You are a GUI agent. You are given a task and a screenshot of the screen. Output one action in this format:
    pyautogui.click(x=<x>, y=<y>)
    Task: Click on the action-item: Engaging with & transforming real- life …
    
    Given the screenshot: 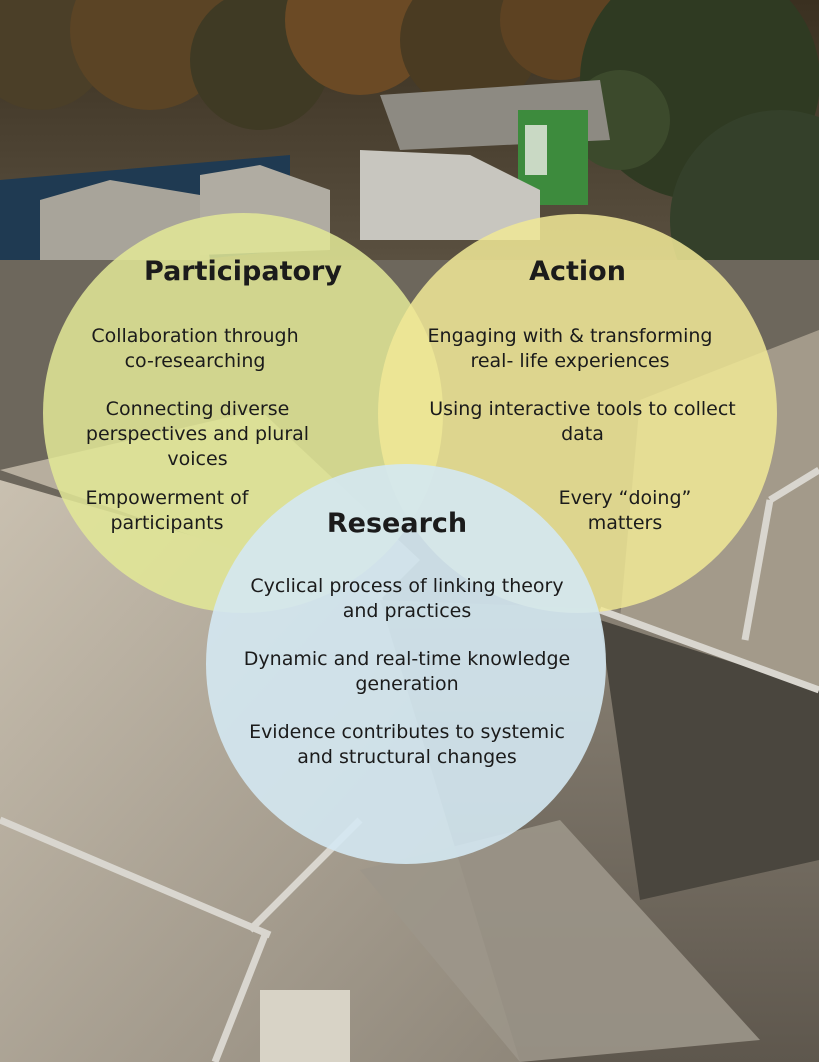 What is the action you would take?
    pyautogui.click(x=570, y=349)
    